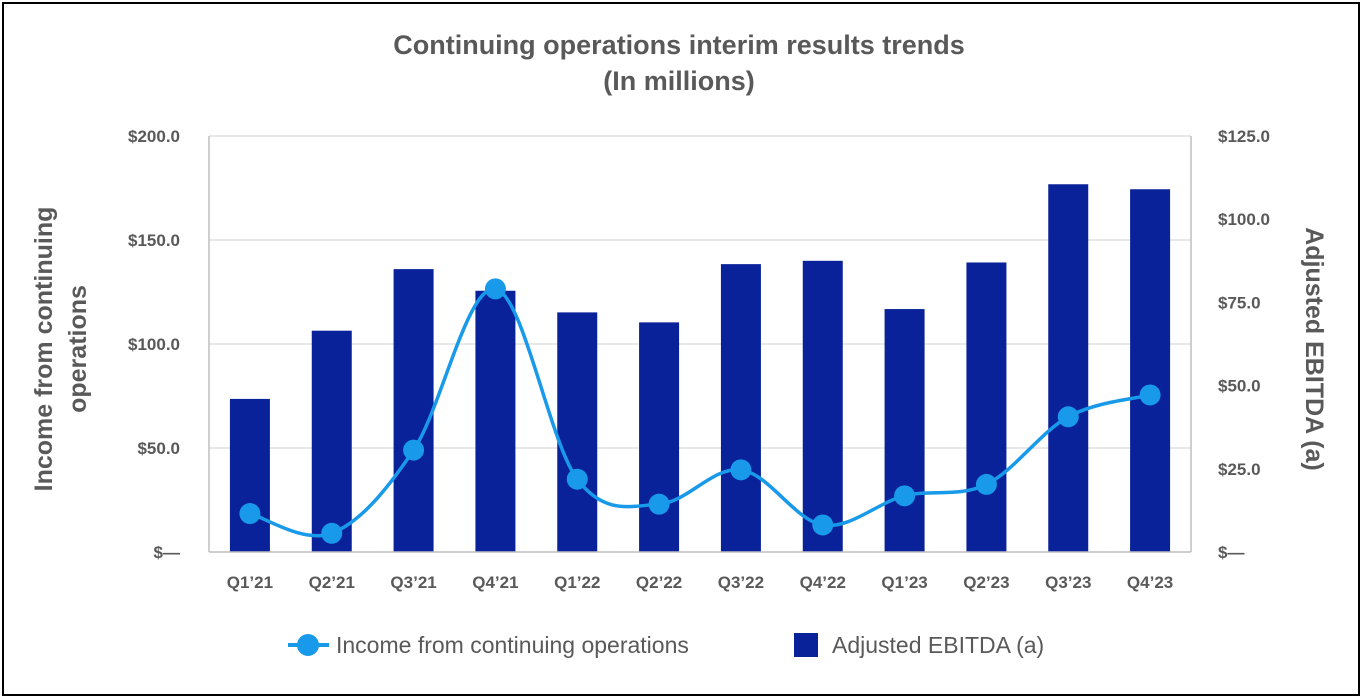  What do you see at coordinates (1068, 582) in the screenshot?
I see `x-tick-label: Q3’23` at bounding box center [1068, 582].